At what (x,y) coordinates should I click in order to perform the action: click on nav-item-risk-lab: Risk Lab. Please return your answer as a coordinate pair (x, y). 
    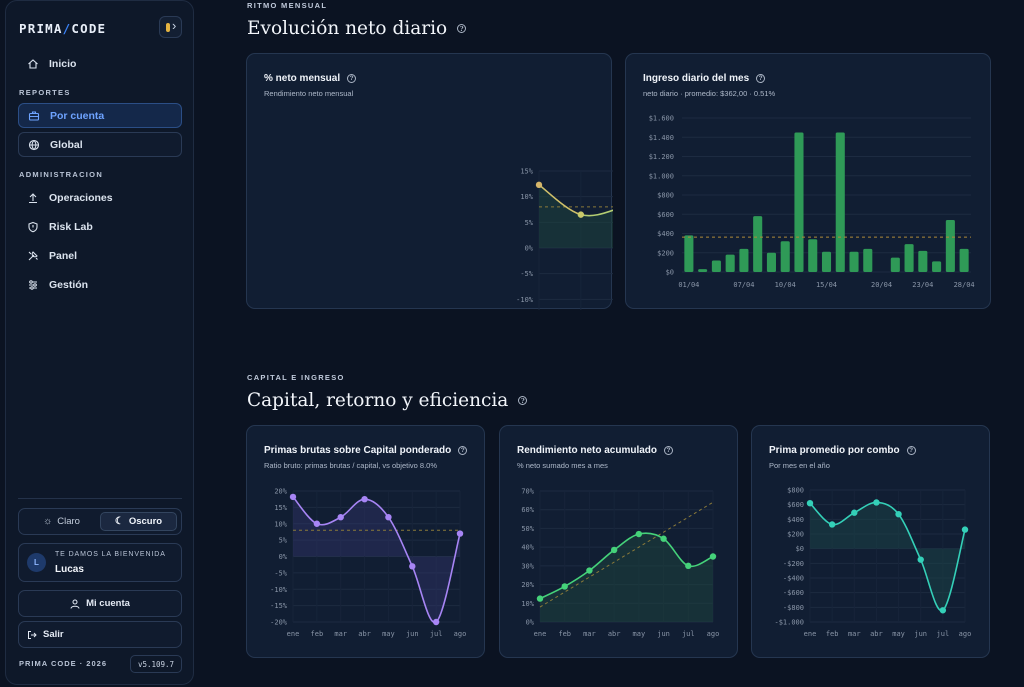
    Looking at the image, I should click on (100, 226).